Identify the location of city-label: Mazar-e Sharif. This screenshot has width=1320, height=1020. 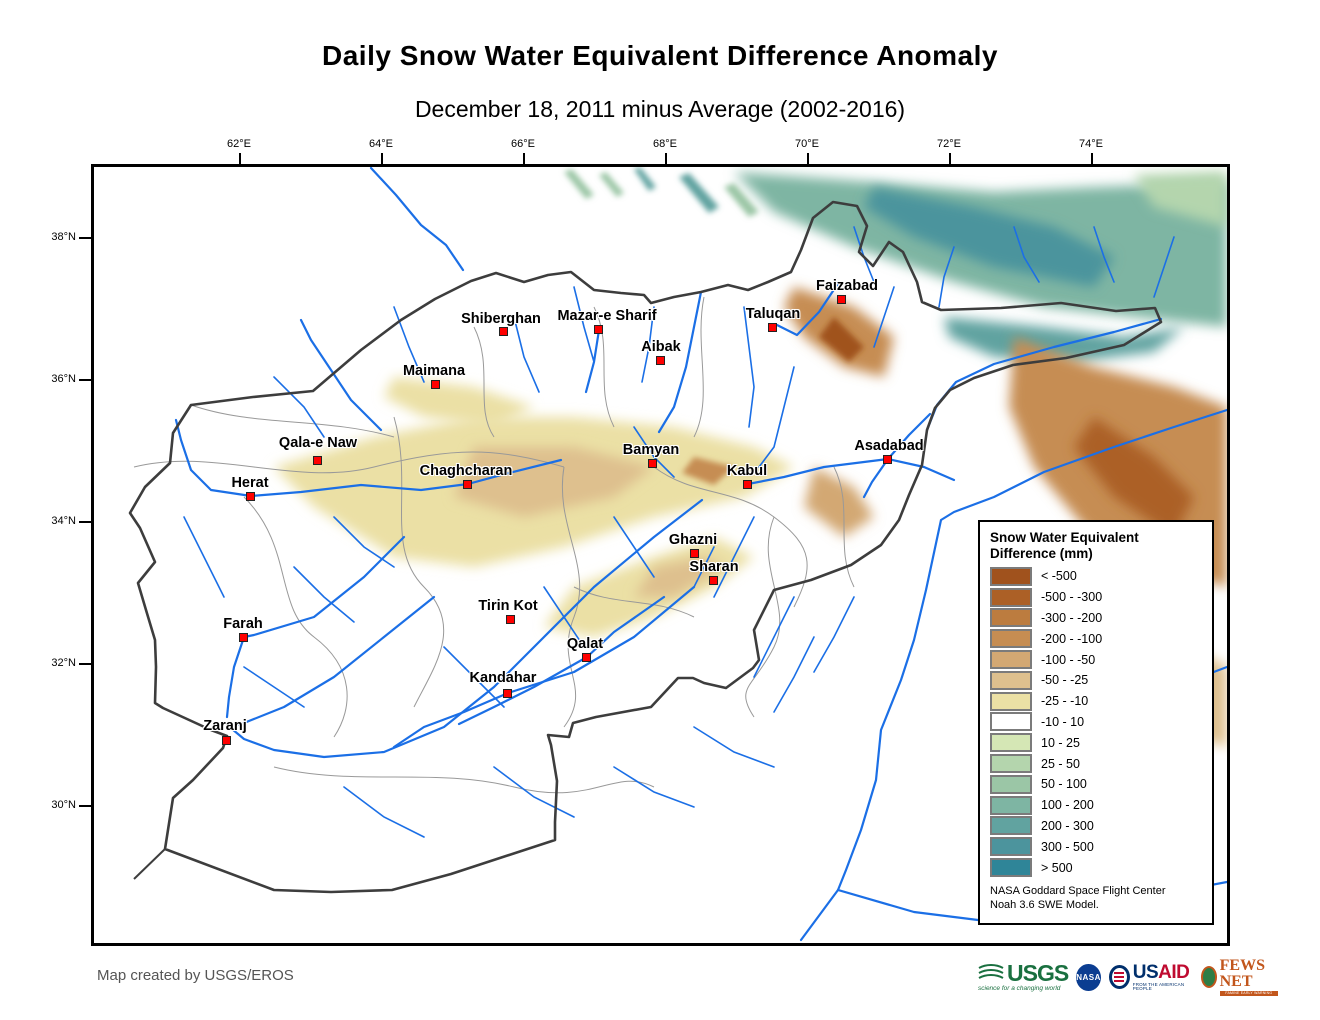
(607, 316).